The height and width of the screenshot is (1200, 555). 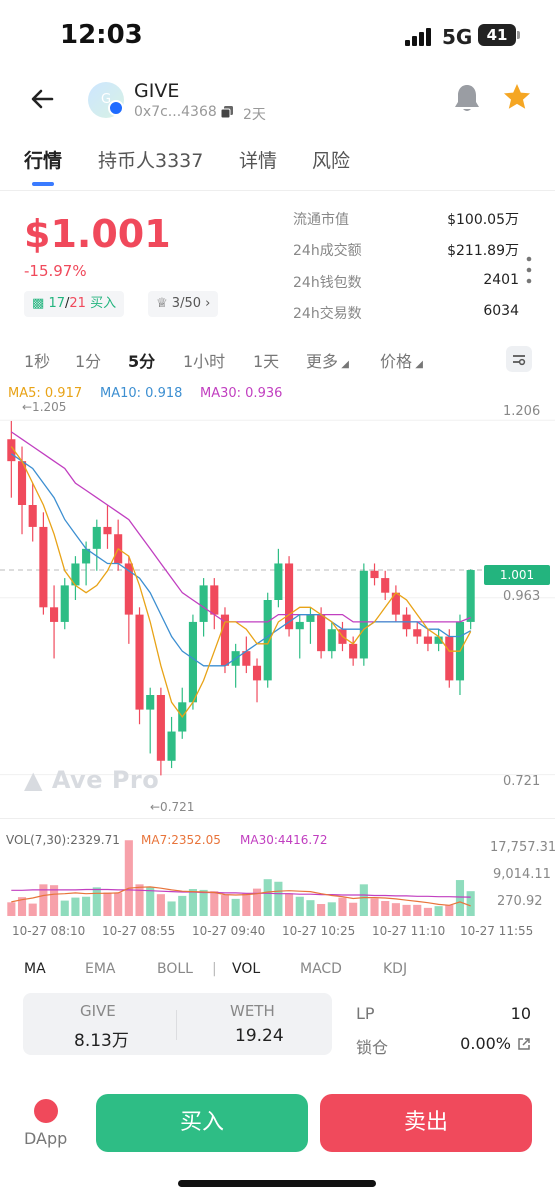 I want to click on tf-price-label: 价格, so click(x=396, y=361).